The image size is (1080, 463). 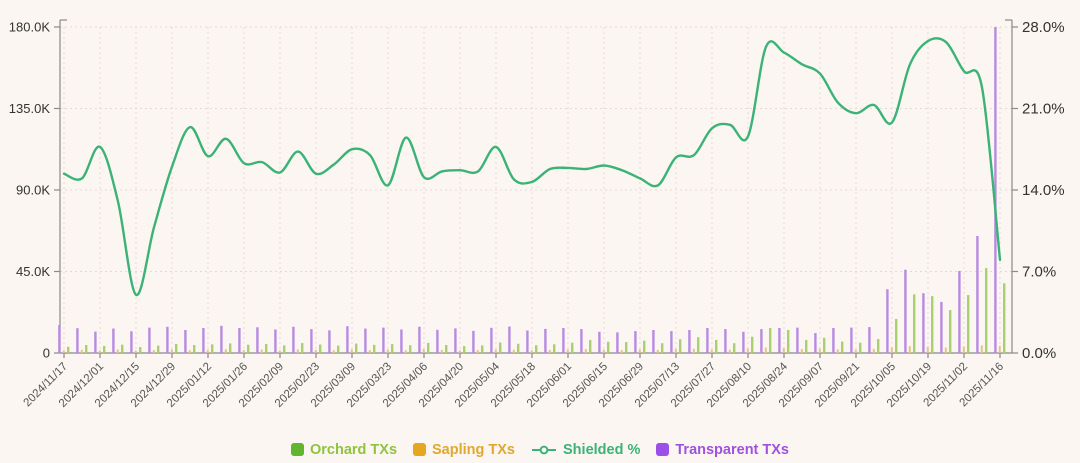 I want to click on legend-item-sapling-txs: Sapling TXs, so click(x=464, y=450).